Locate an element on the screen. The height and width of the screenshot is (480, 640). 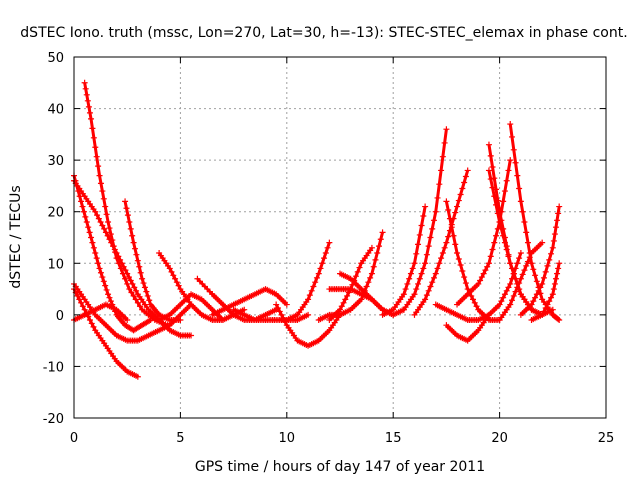
x-tick-label: 20 is located at coordinates (499, 438).